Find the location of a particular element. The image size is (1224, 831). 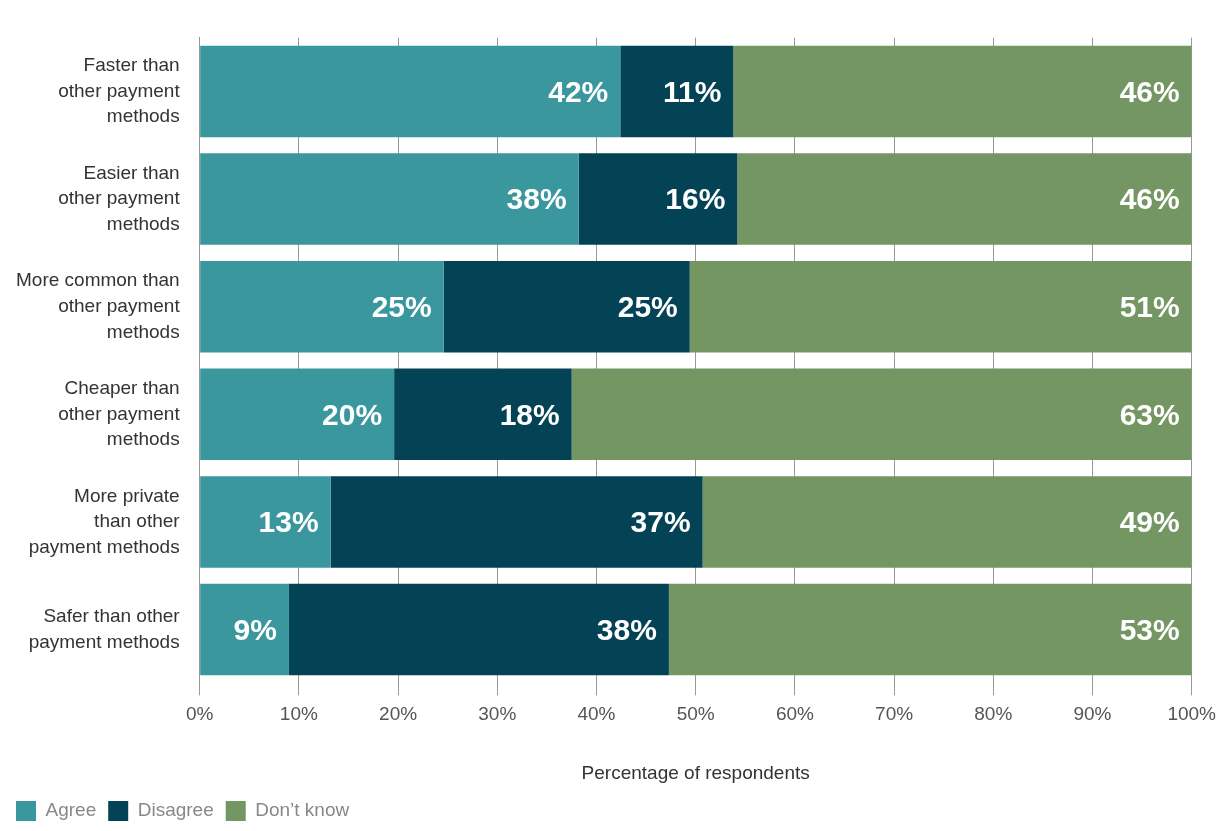

y-tick-label: Cheaper than other payment methods is located at coordinates (119, 413).